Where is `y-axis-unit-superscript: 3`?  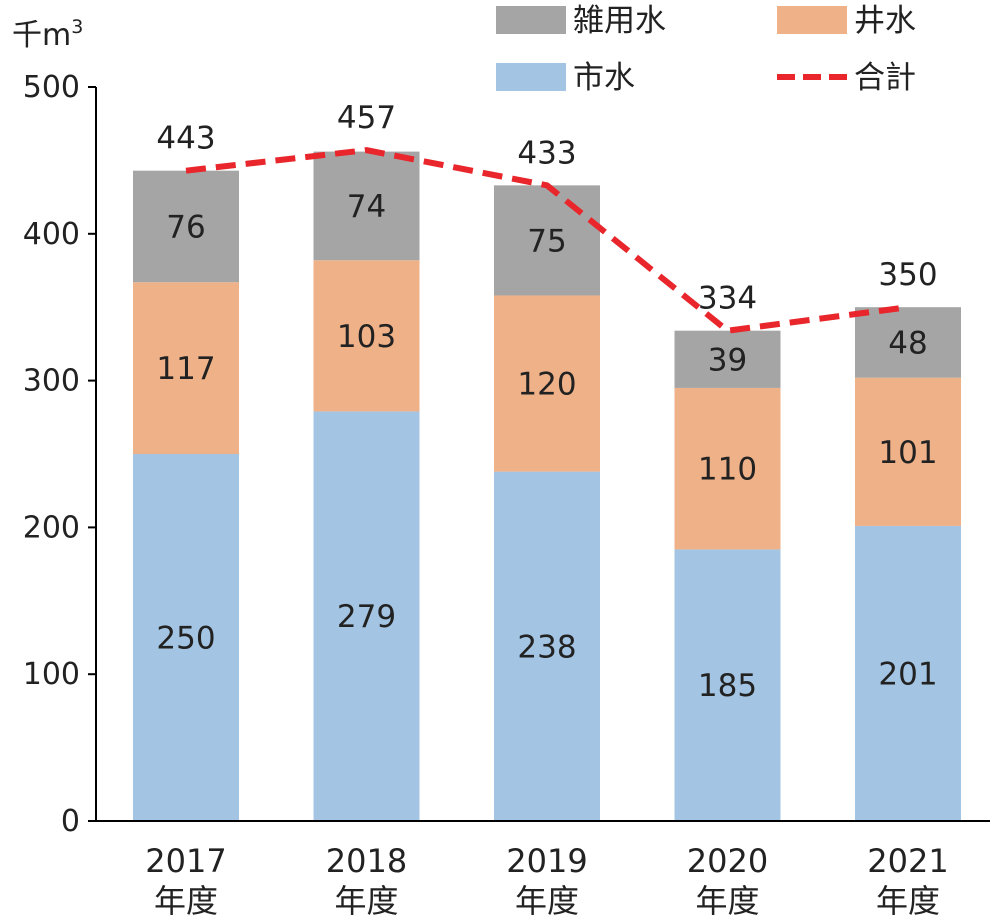 y-axis-unit-superscript: 3 is located at coordinates (77, 27).